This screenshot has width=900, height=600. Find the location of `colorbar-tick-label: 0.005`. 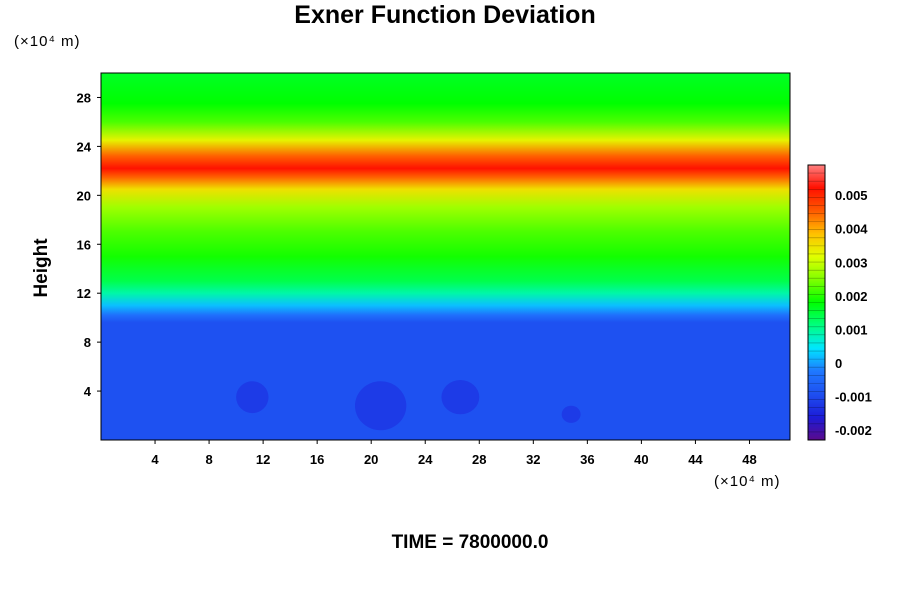

colorbar-tick-label: 0.005 is located at coordinates (851, 195).